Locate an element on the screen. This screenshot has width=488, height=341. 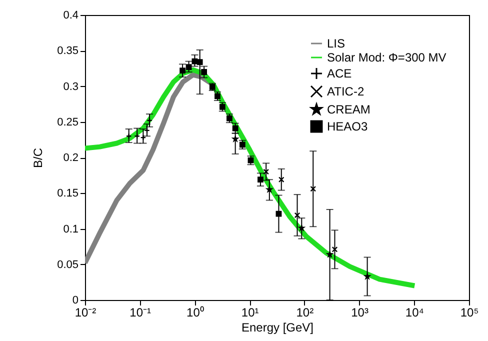
x-axis-title: Energy [GeV] is located at coordinates (277, 327).